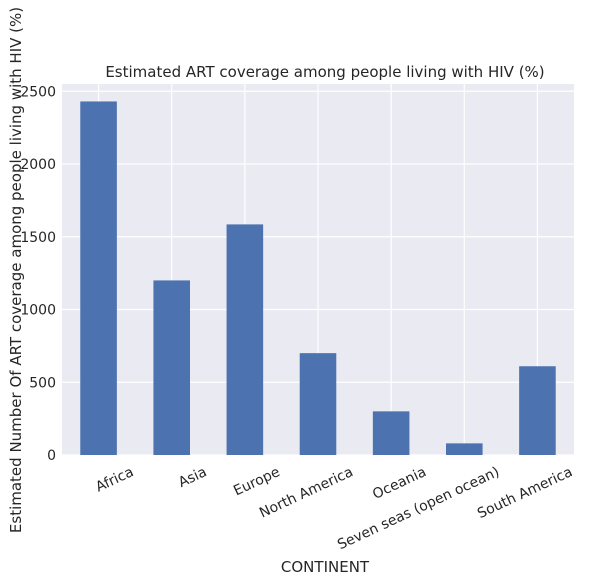  What do you see at coordinates (318, 404) in the screenshot?
I see `bar-north-america` at bounding box center [318, 404].